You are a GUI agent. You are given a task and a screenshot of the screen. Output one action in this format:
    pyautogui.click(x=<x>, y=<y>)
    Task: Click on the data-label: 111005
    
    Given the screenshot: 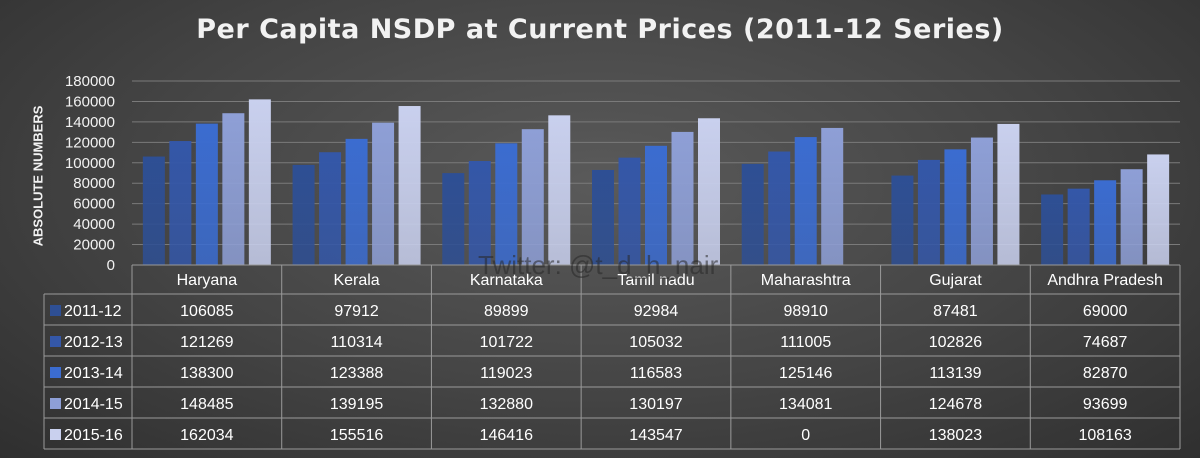 What is the action you would take?
    pyautogui.click(x=805, y=342)
    